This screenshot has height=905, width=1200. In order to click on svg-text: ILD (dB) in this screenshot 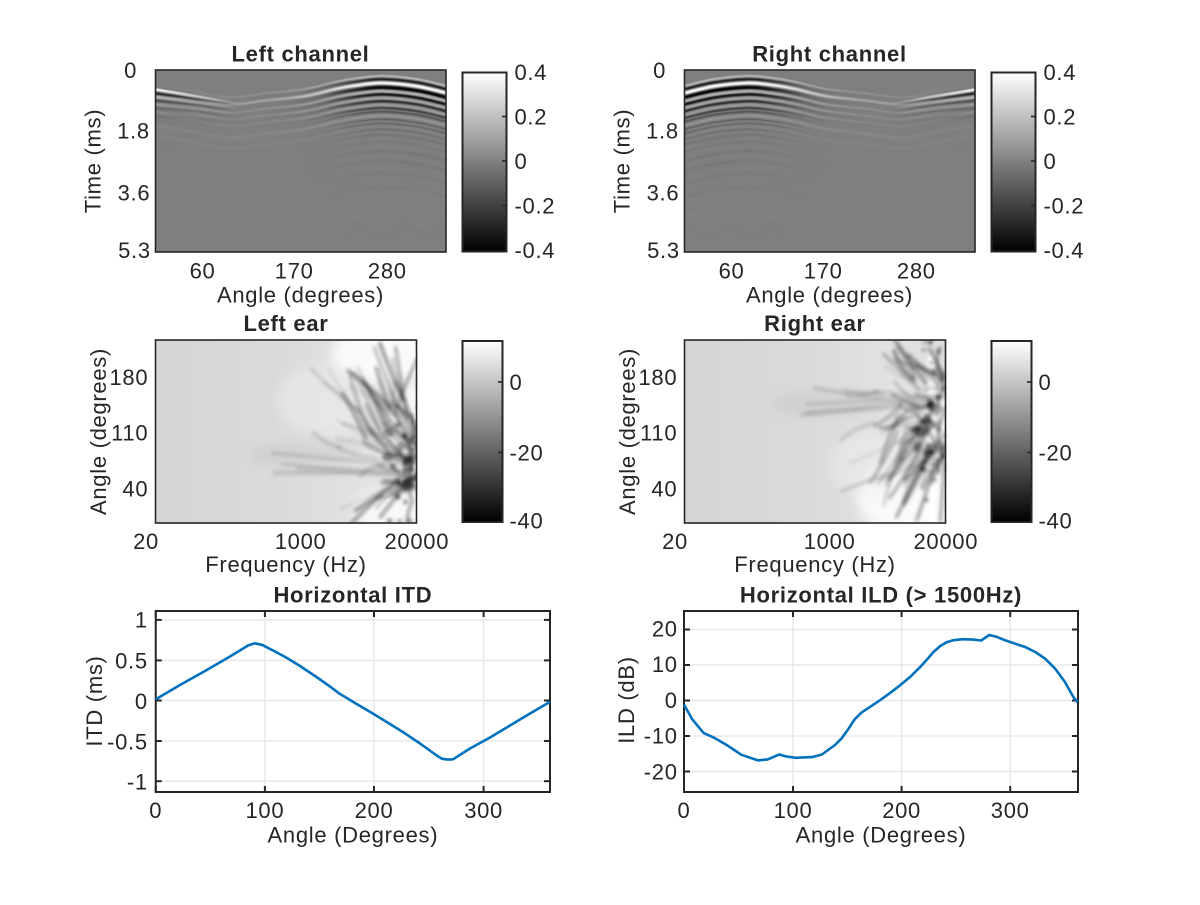, I will do `click(626, 700)`.